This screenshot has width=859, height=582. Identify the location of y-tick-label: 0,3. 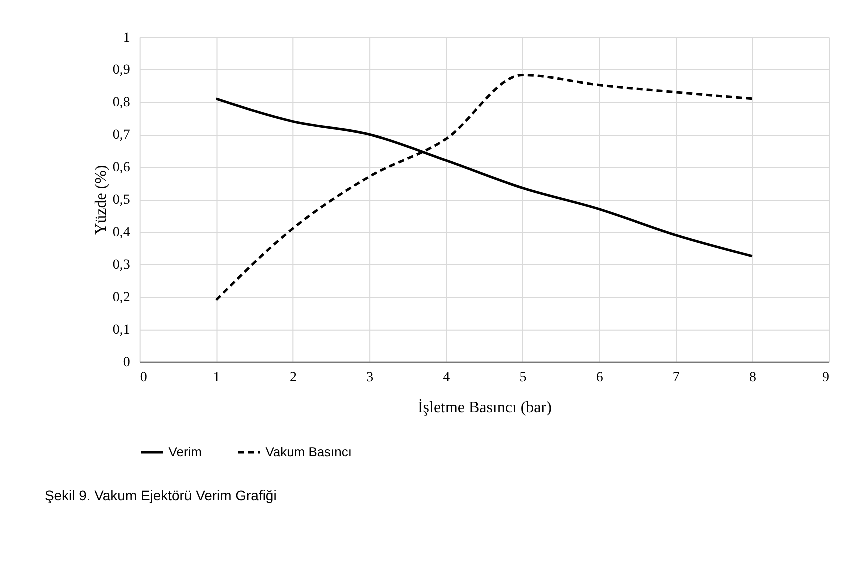
(121, 265).